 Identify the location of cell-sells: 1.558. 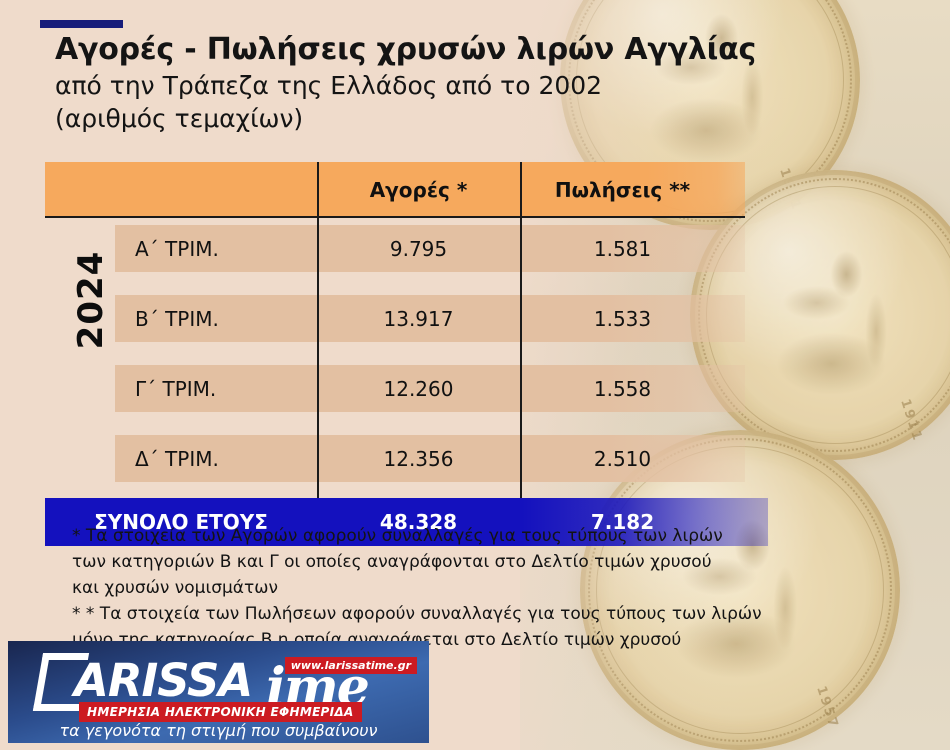
(622, 388).